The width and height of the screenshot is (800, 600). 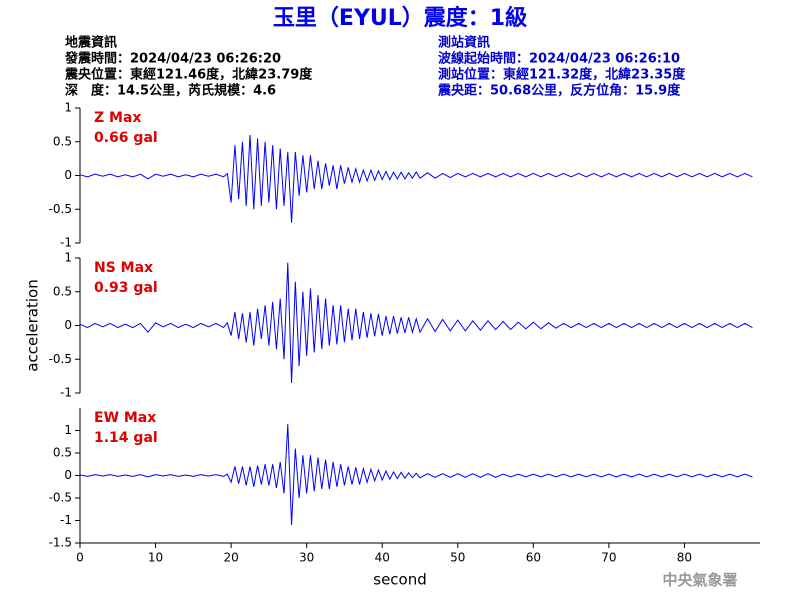 I want to click on header-right: 測站位置：東經121.32度，北緯23.35度, so click(x=562, y=75).